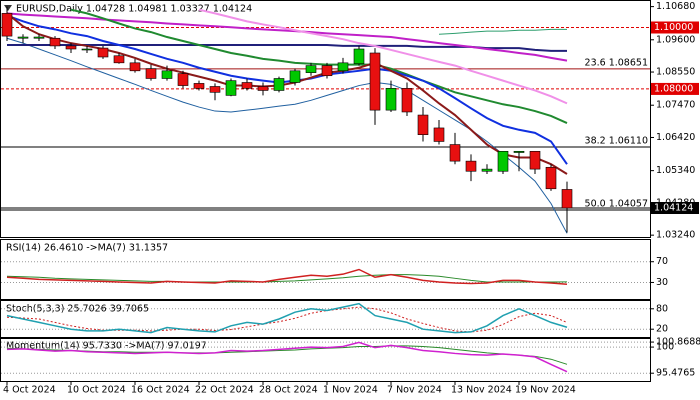  What do you see at coordinates (8, 8) in the screenshot?
I see `symbol-icon` at bounding box center [8, 8].